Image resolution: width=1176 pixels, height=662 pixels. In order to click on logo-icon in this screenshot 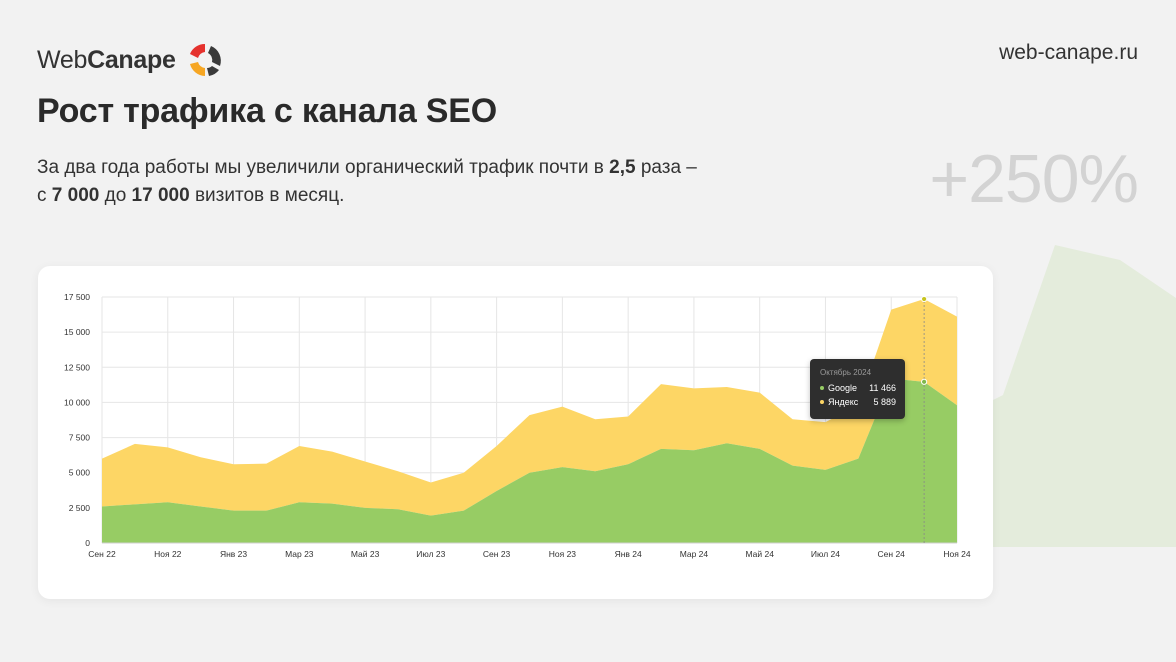, I will do `click(205, 59)`.